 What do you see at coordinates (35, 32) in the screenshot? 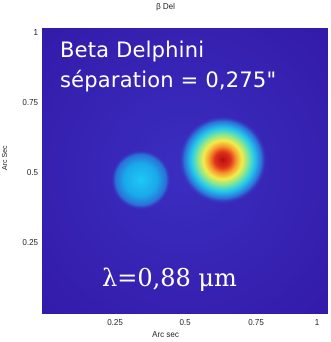
I see `y-tick-1: 1` at bounding box center [35, 32].